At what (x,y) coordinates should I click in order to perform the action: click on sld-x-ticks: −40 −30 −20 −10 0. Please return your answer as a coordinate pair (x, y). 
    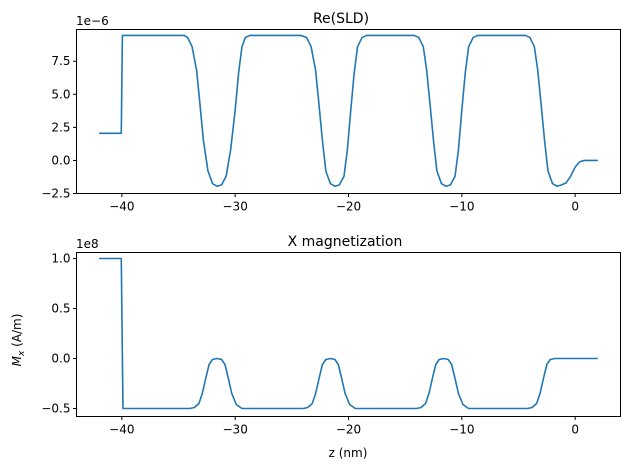
    Looking at the image, I should click on (344, 203).